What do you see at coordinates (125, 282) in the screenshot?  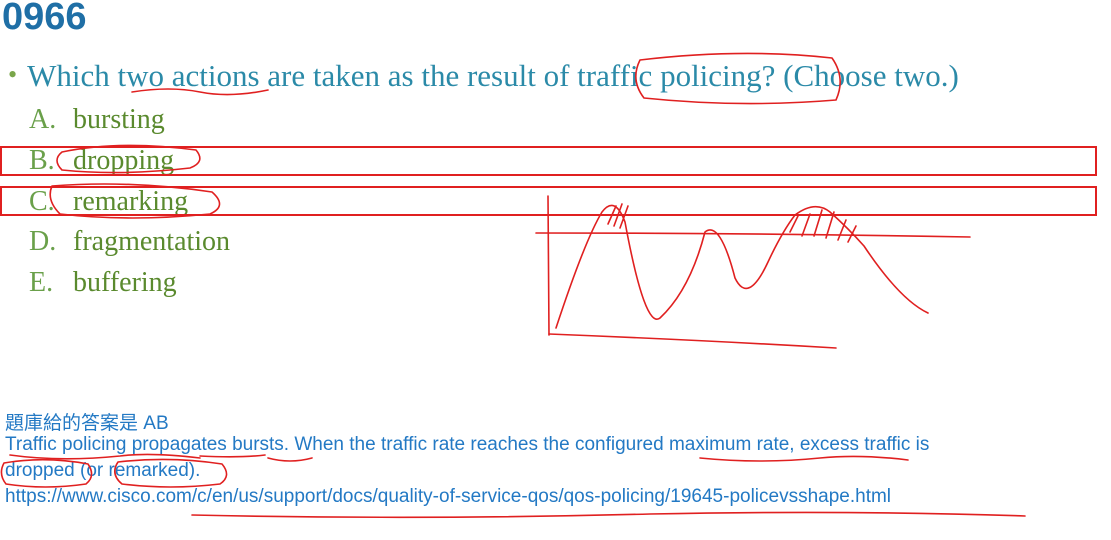 I see `option-text: buffering` at bounding box center [125, 282].